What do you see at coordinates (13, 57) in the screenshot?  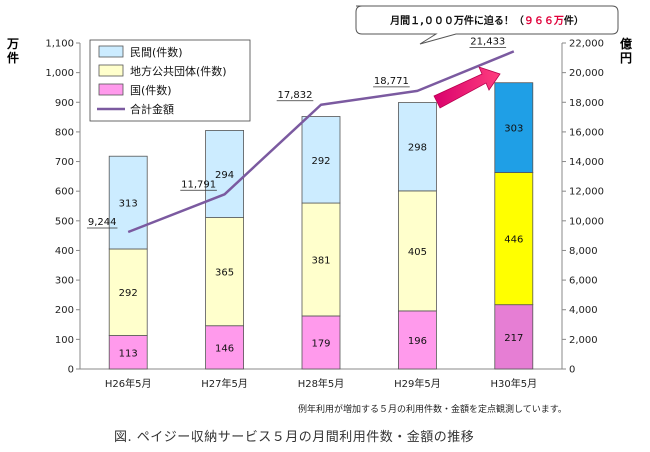 I see `left-unit-label: 件` at bounding box center [13, 57].